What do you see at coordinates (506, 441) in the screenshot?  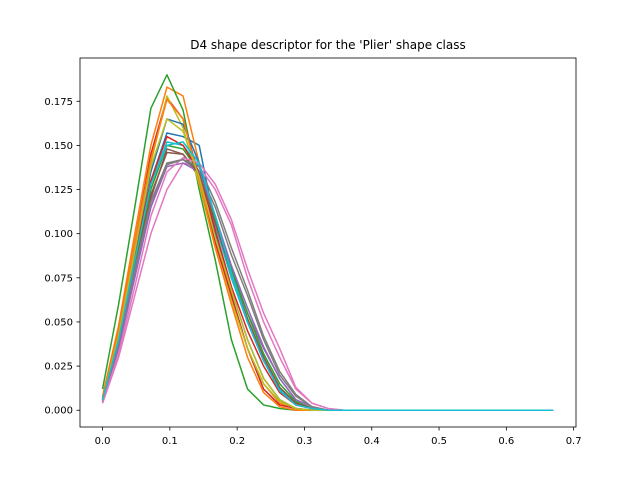 I see `x-tick-label: 0.6` at bounding box center [506, 441].